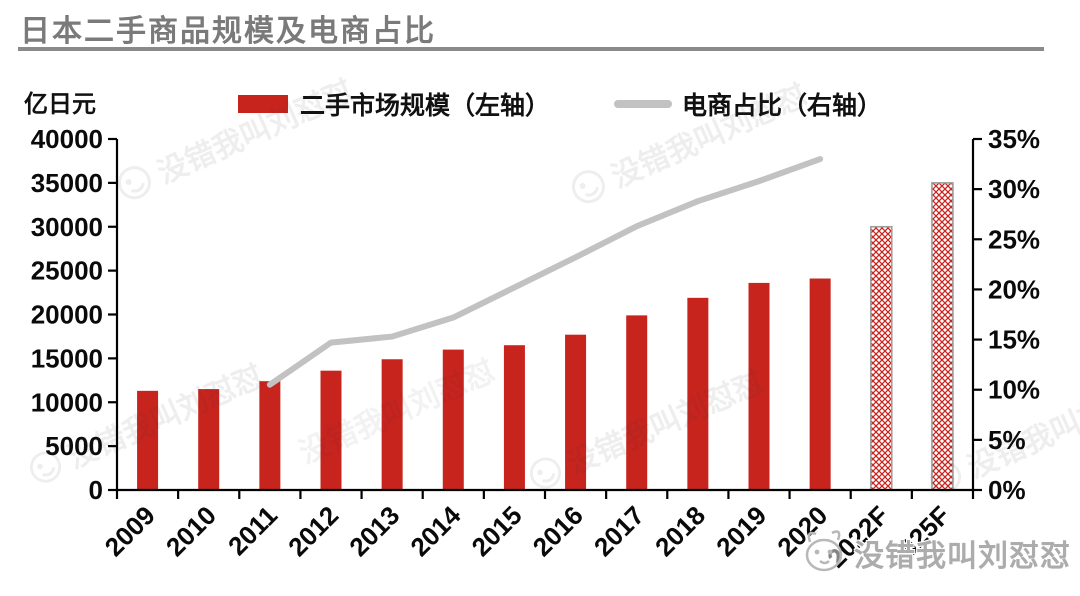  Describe the element at coordinates (313, 531) in the screenshot. I see `x-axis-tick-label: 2012` at that location.